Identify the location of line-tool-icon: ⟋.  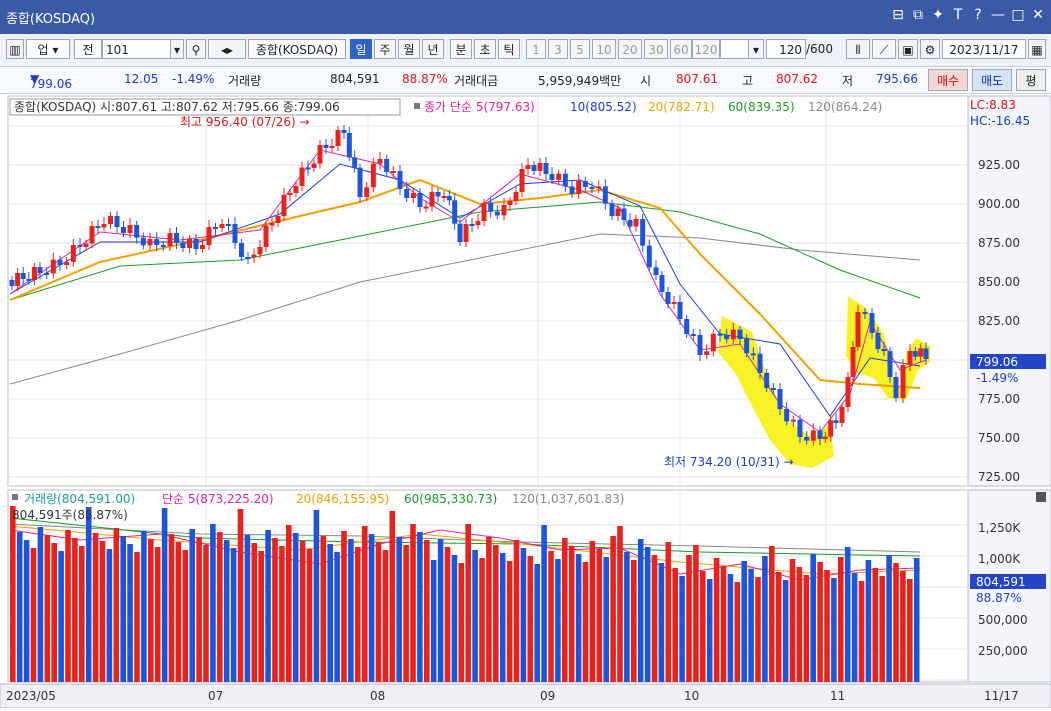
(884, 49).